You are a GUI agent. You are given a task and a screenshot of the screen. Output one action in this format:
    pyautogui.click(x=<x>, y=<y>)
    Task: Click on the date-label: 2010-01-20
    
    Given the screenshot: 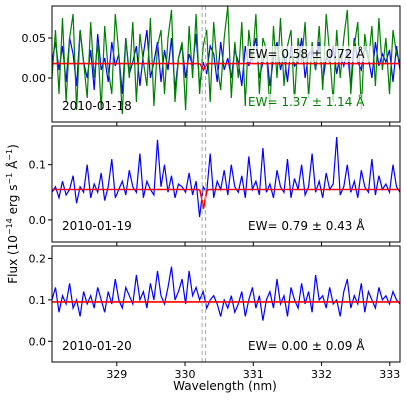 What is the action you would take?
    pyautogui.click(x=97, y=346)
    